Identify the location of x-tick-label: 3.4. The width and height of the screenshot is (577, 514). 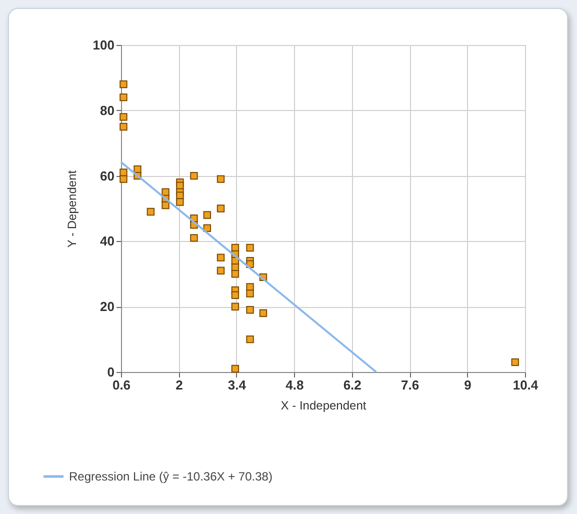
(237, 385).